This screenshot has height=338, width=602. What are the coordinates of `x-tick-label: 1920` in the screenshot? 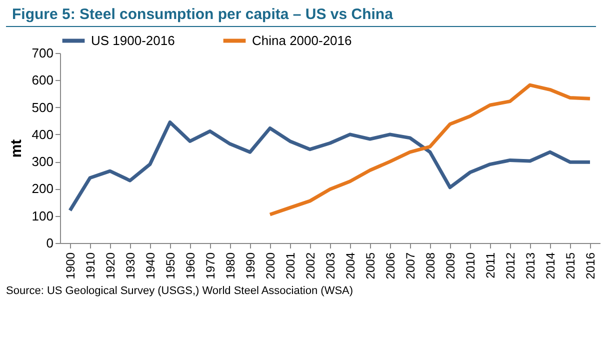 It's located at (111, 266).